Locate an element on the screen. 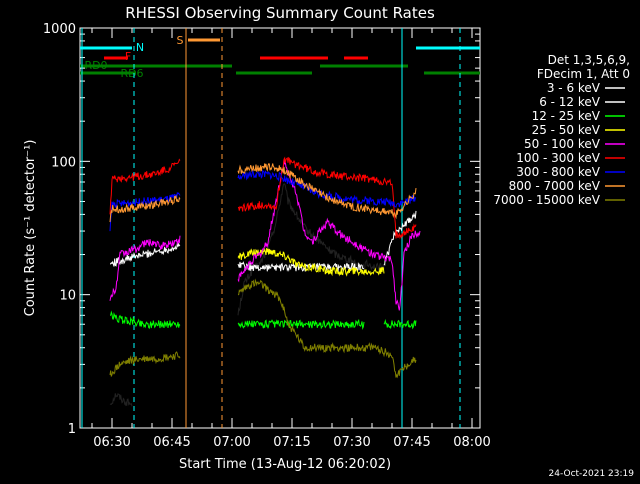  x-tick-label: 07:45 is located at coordinates (411, 442).